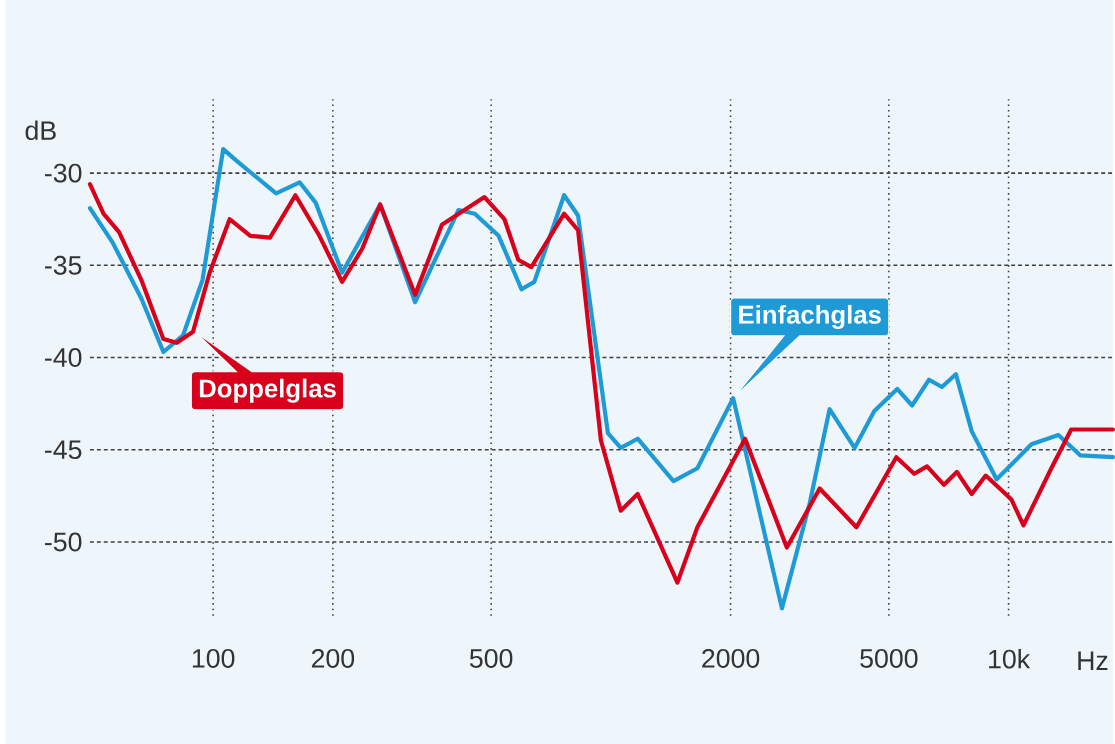 This screenshot has width=1115, height=744. I want to click on x-tick-label: 2000, so click(731, 658).